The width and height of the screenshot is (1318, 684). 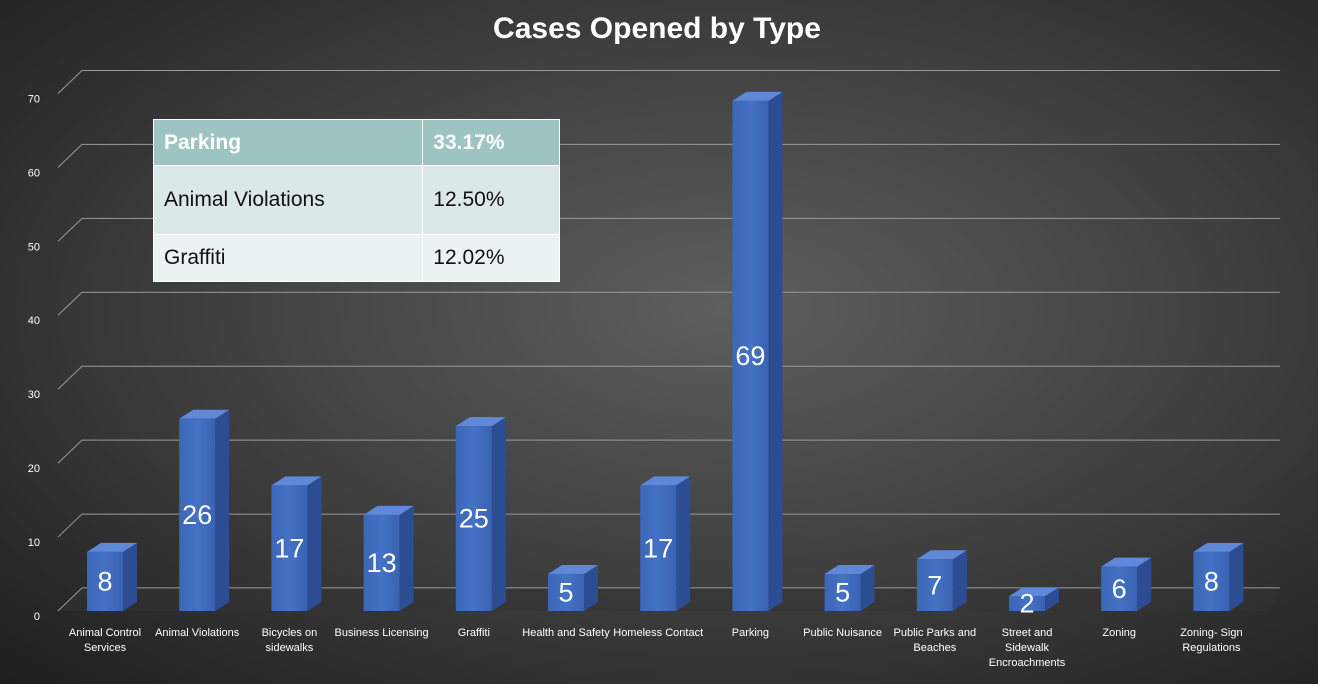 What do you see at coordinates (473, 633) in the screenshot?
I see `x-tick-label: Graffiti` at bounding box center [473, 633].